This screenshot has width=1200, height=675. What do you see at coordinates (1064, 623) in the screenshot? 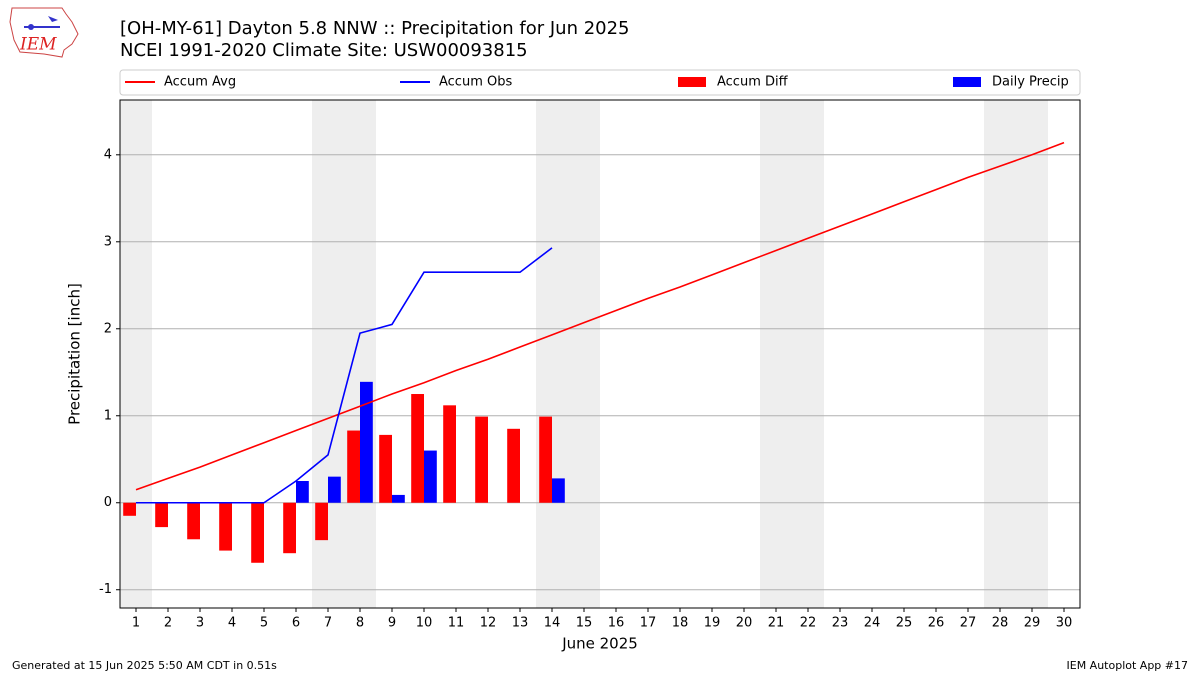
I see `x-tick-label: 30` at bounding box center [1064, 623].